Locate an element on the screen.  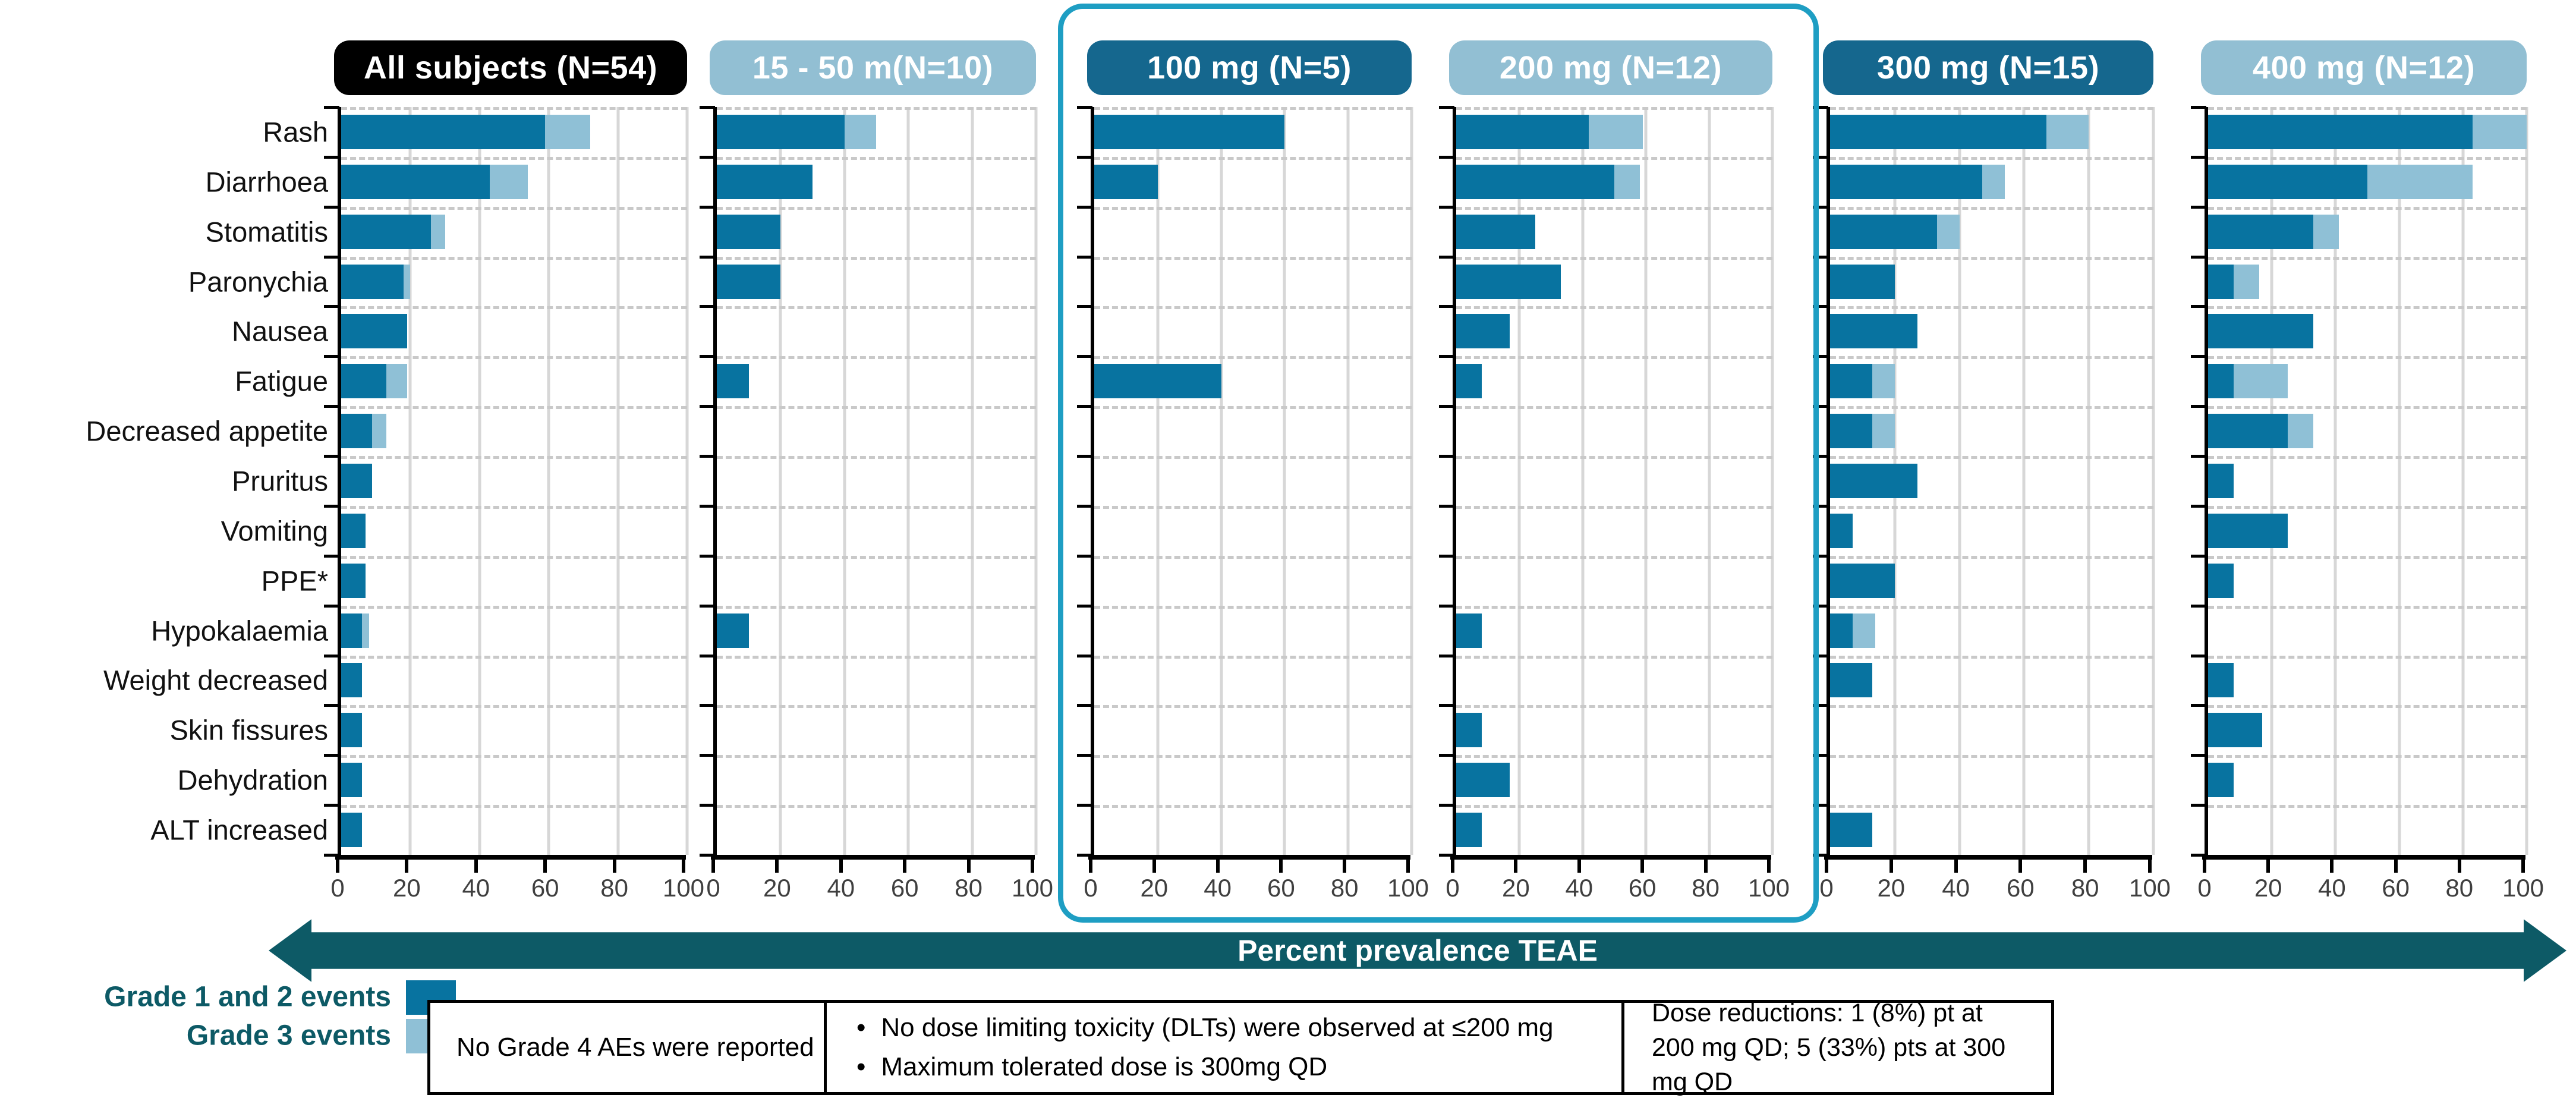
panel-header-6: 400 mg (N=12) is located at coordinates (2364, 67).